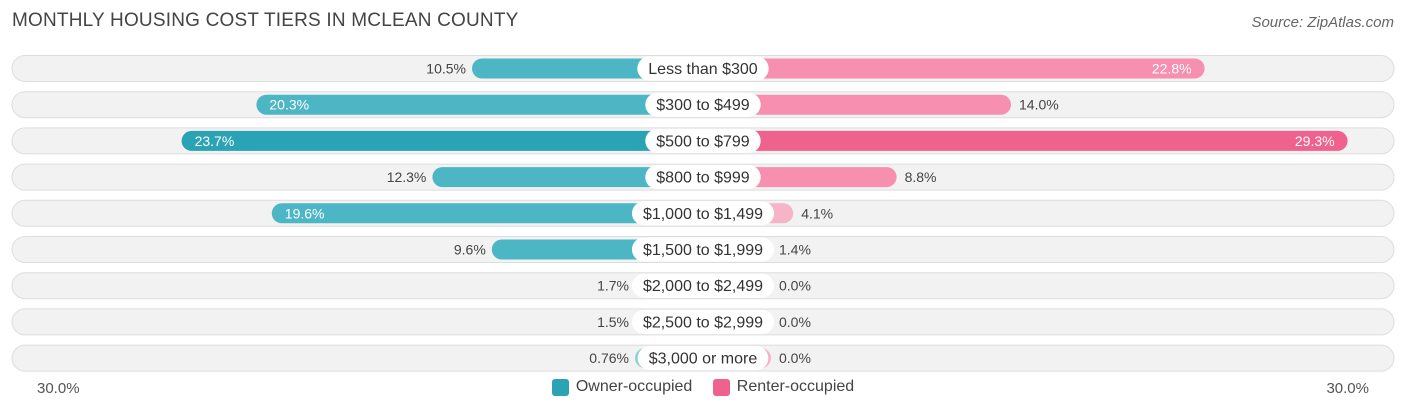 The image size is (1406, 414). Describe the element at coordinates (407, 177) in the screenshot. I see `owner-value-label: 12.3%` at that location.